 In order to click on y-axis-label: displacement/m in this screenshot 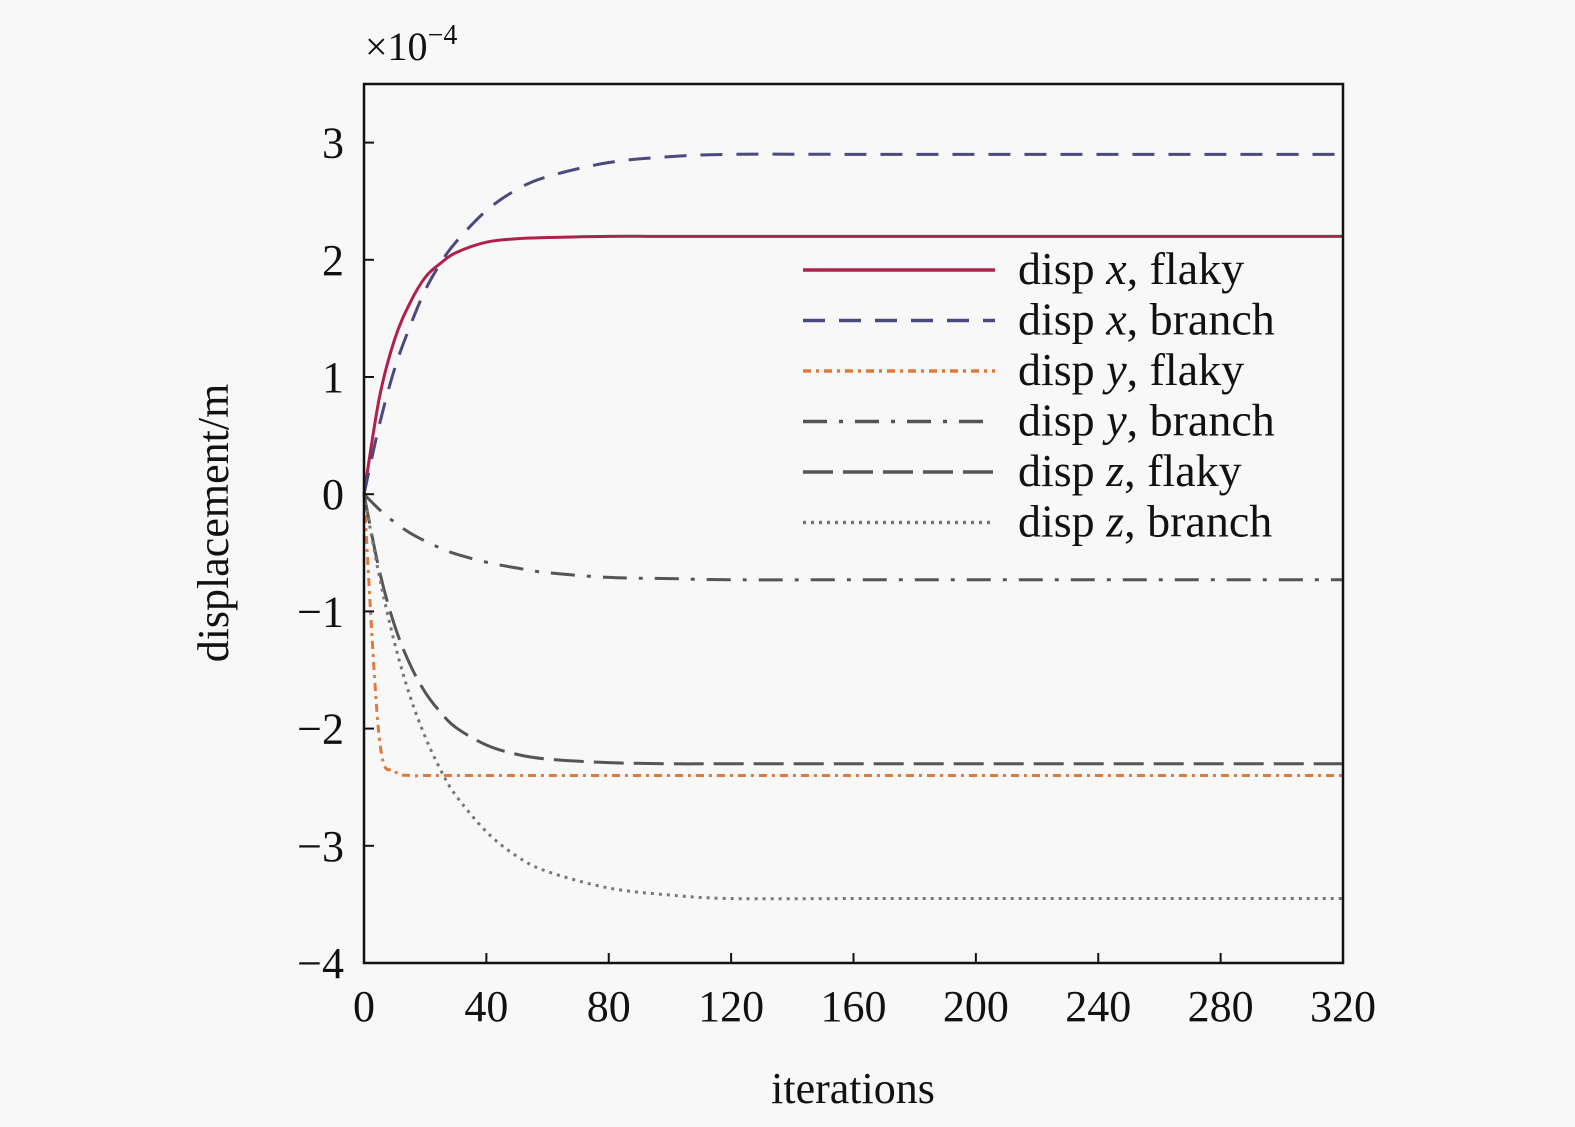, I will do `click(213, 523)`.